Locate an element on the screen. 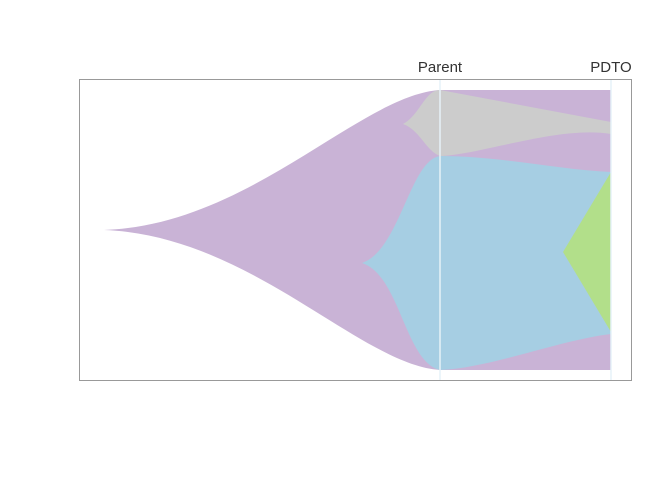 The image size is (672, 480). timepoint-label-pdto: PDTO is located at coordinates (610, 67).